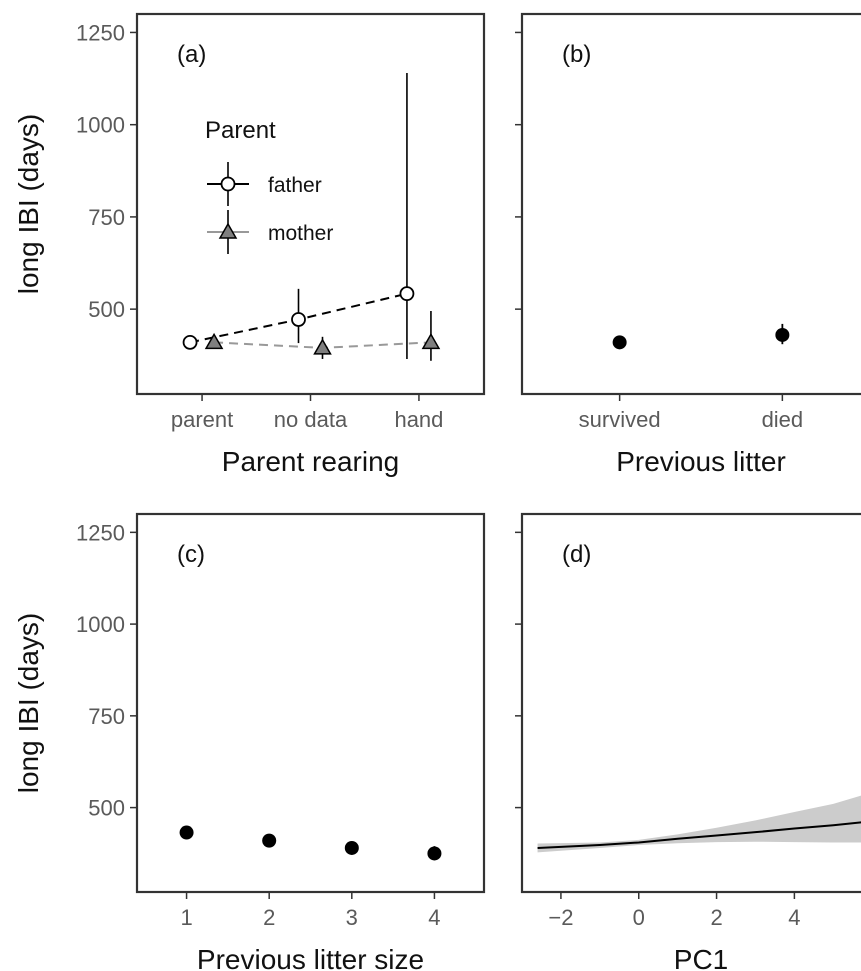 This screenshot has height=971, width=861. I want to click on legend-item-mother: mother, so click(270, 232).